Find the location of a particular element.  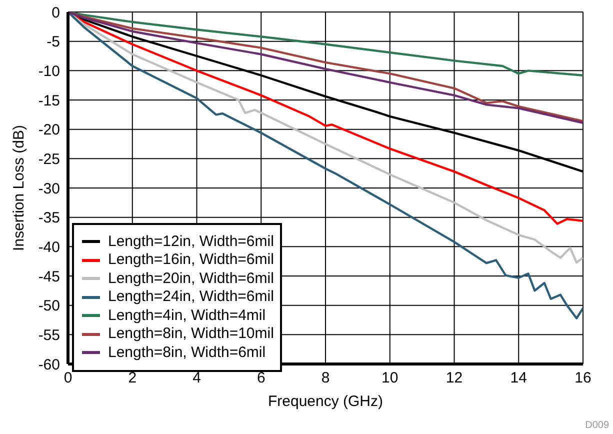

y-tick-label: -30 is located at coordinates (49, 189).